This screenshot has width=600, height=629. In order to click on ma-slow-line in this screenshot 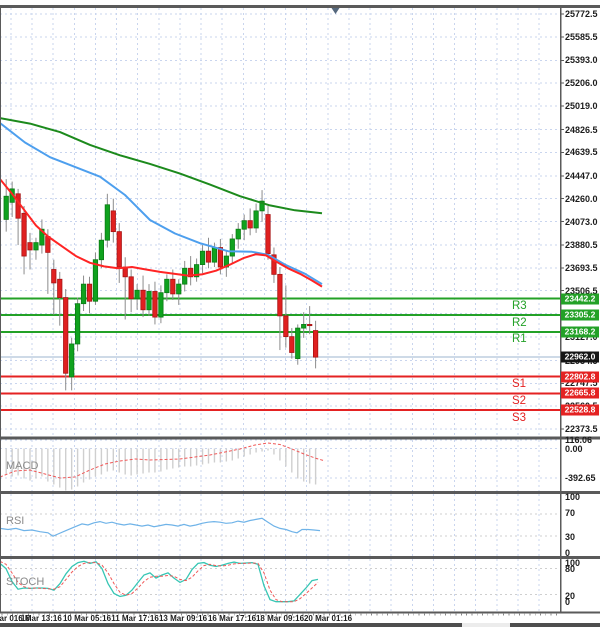, I will do `click(161, 166)`.